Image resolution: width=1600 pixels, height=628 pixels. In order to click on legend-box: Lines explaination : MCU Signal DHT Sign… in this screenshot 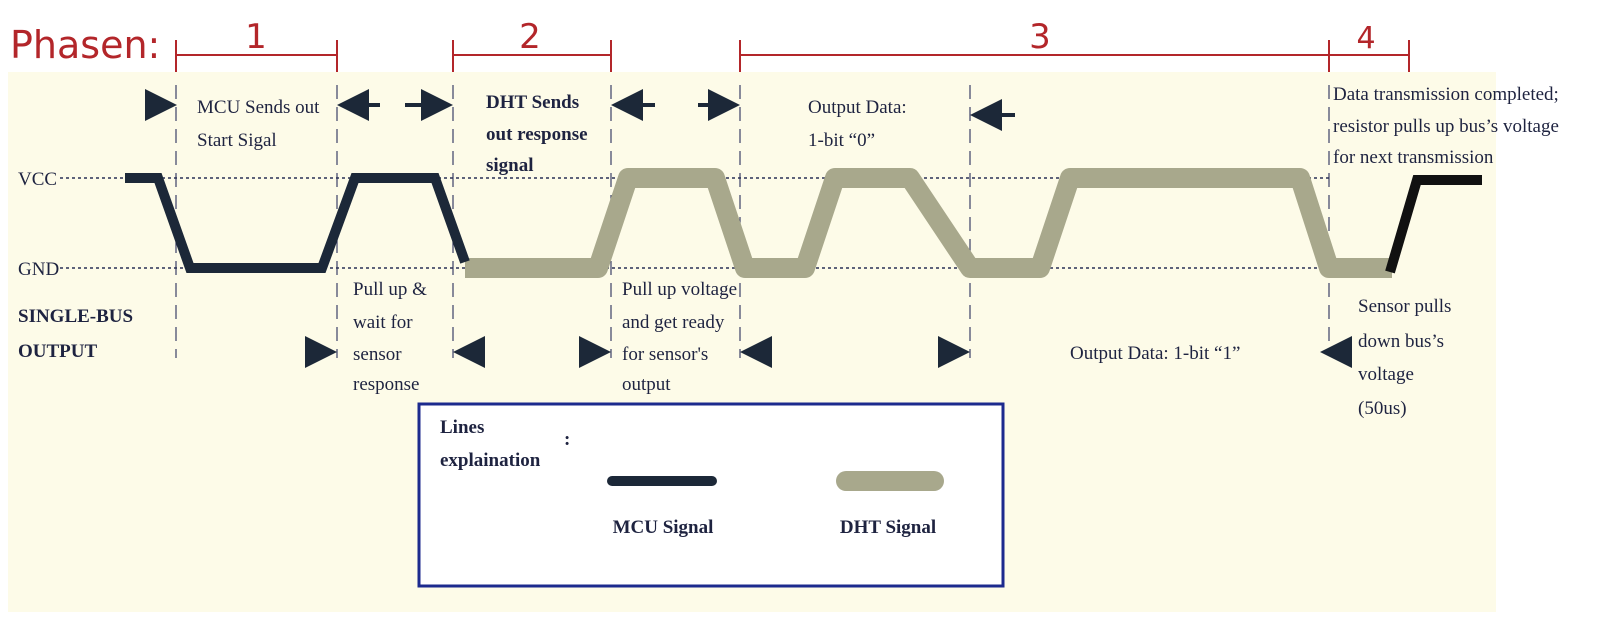, I will do `click(711, 495)`.